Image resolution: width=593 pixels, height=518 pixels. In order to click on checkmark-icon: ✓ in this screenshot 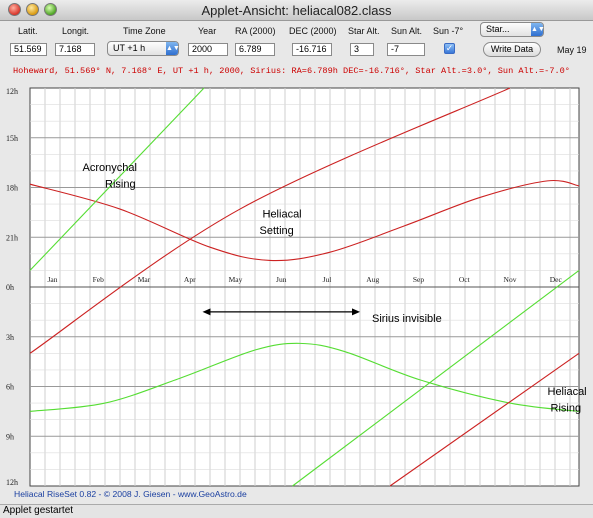, I will do `click(449, 48)`.